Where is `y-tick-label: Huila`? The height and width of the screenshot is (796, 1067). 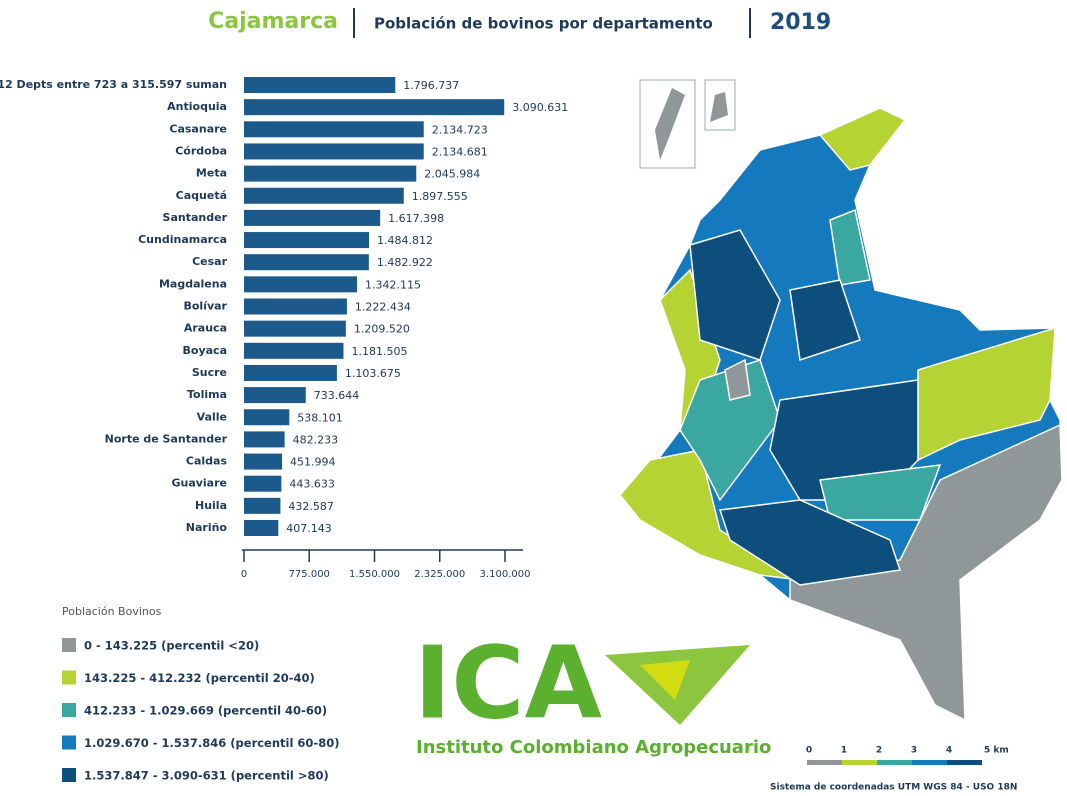
y-tick-label: Huila is located at coordinates (211, 505).